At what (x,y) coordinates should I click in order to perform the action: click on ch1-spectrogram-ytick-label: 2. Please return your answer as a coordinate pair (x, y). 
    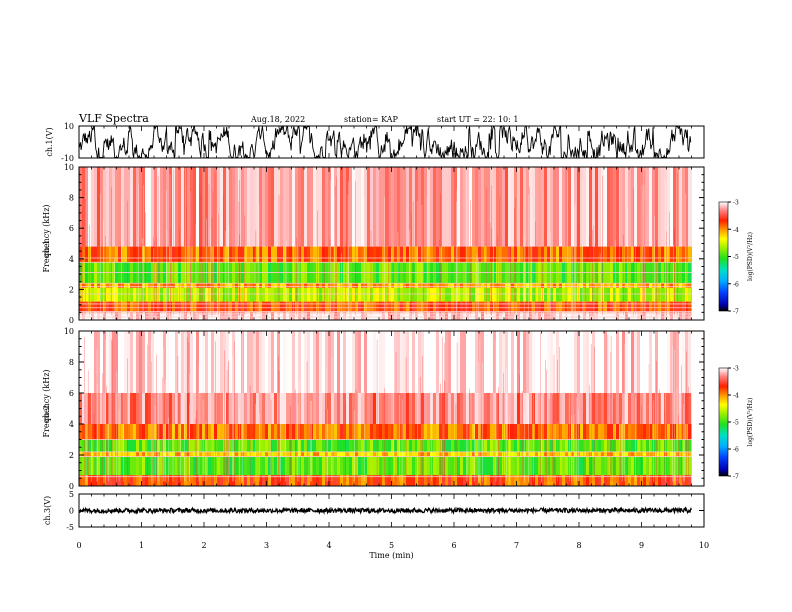
    Looking at the image, I should click on (71, 289).